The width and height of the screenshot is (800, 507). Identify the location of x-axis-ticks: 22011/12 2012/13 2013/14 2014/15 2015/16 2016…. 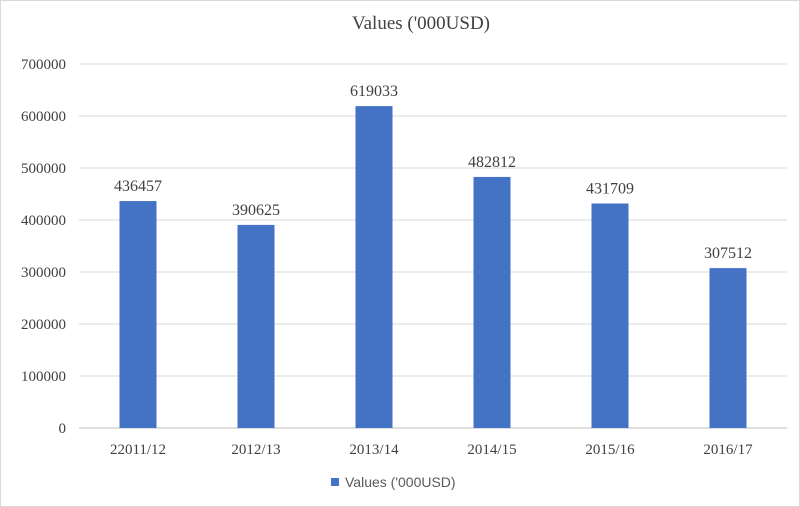
(431, 450).